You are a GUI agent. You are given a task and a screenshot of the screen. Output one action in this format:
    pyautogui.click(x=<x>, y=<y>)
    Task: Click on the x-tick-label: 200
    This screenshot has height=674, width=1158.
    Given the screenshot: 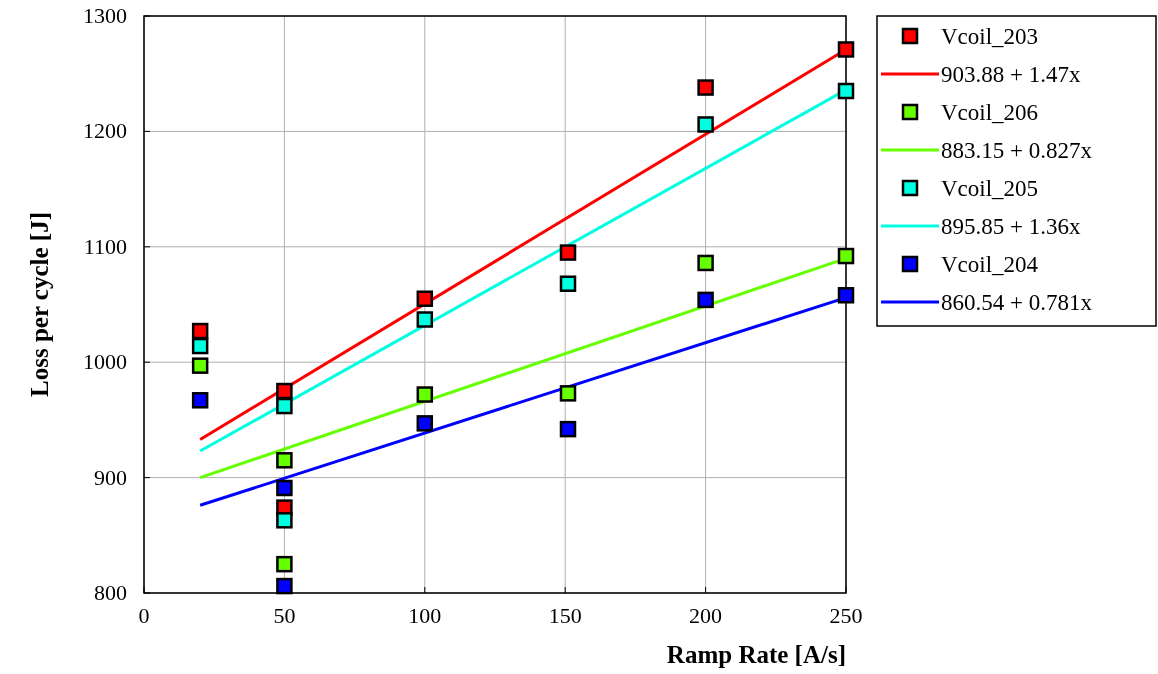 What is the action you would take?
    pyautogui.click(x=706, y=615)
    